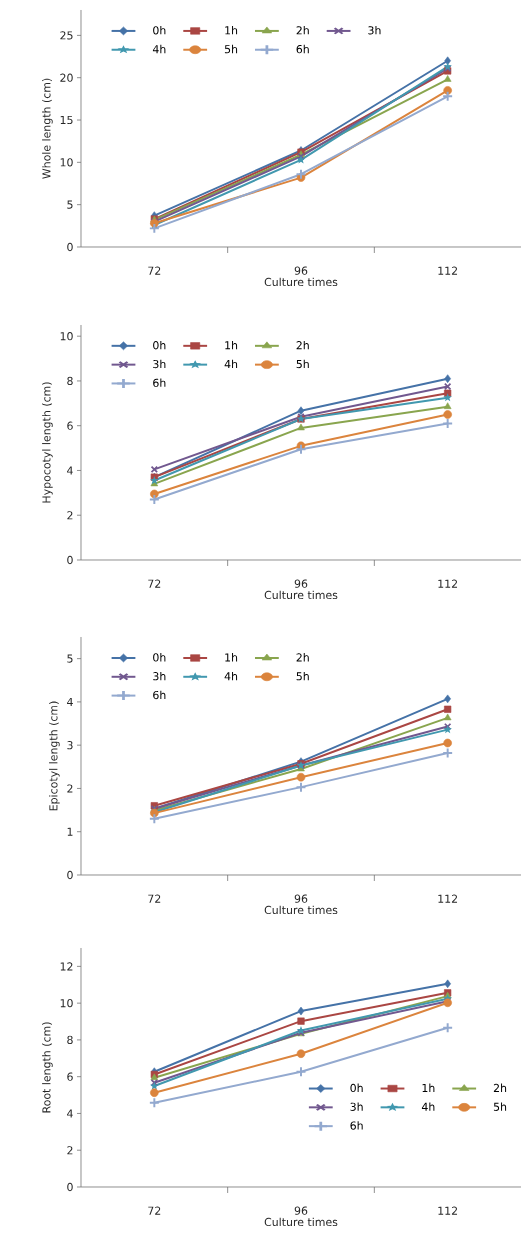 This screenshot has height=1255, width=525. I want to click on y-axis-title: Root length (cm), so click(47, 1067).